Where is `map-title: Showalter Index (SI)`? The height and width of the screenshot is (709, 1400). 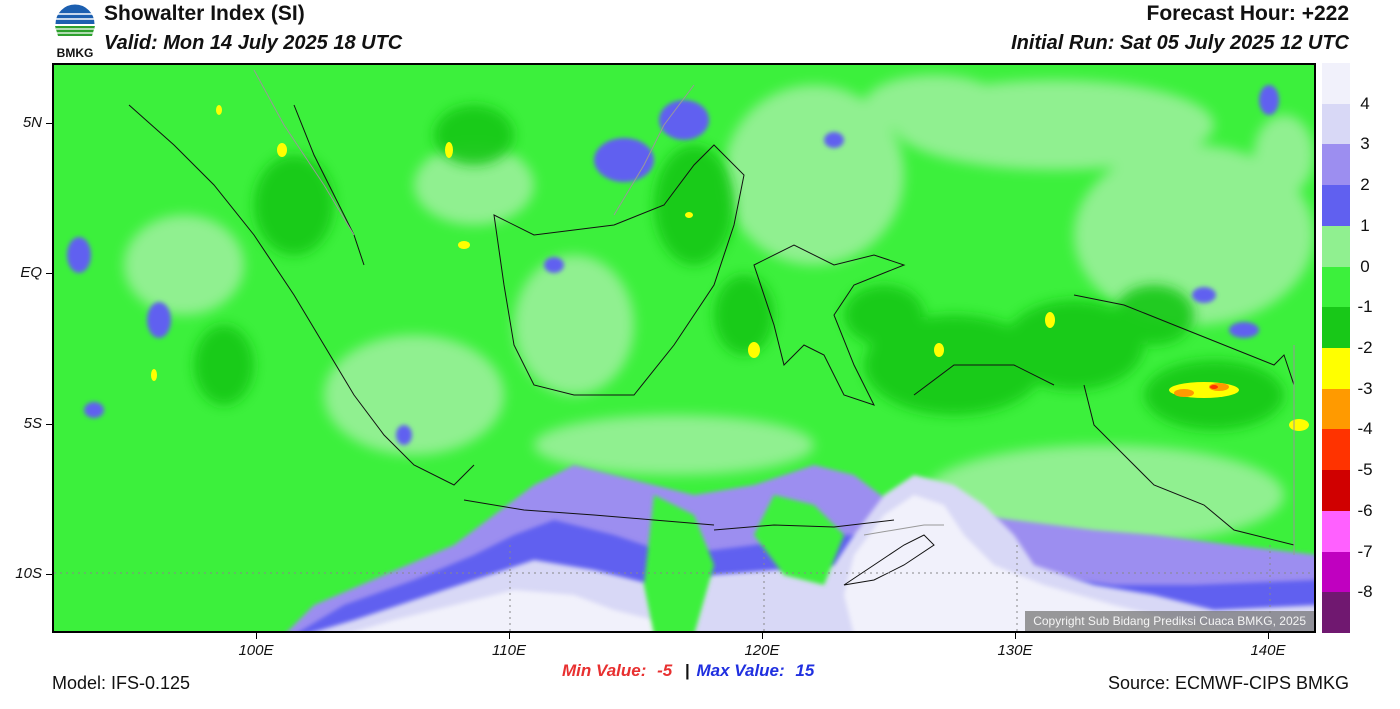
map-title: Showalter Index (SI) is located at coordinates (204, 13).